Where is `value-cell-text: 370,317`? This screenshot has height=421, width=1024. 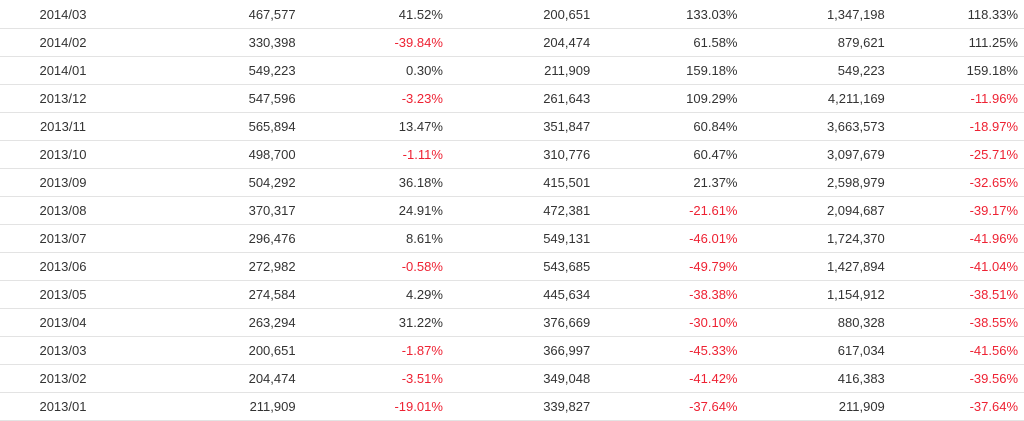
value-cell-text: 370,317 is located at coordinates (272, 210).